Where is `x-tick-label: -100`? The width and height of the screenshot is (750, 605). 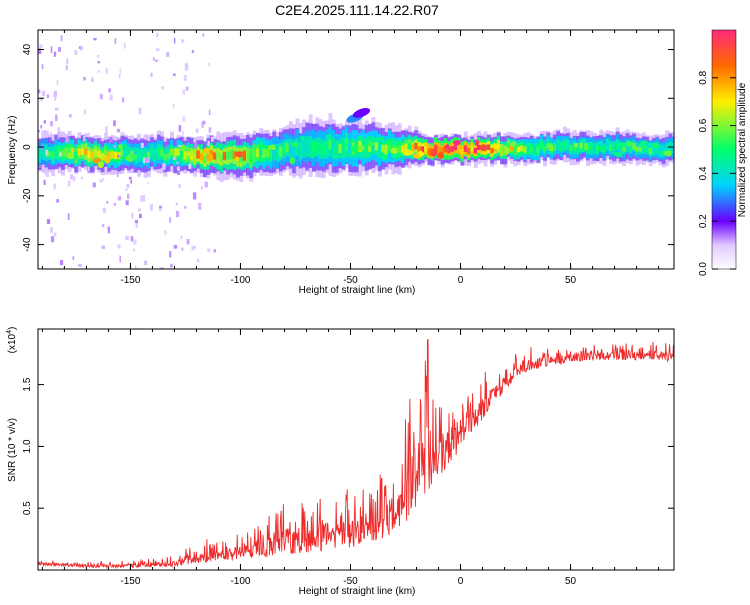 x-tick-label: -100 is located at coordinates (240, 280).